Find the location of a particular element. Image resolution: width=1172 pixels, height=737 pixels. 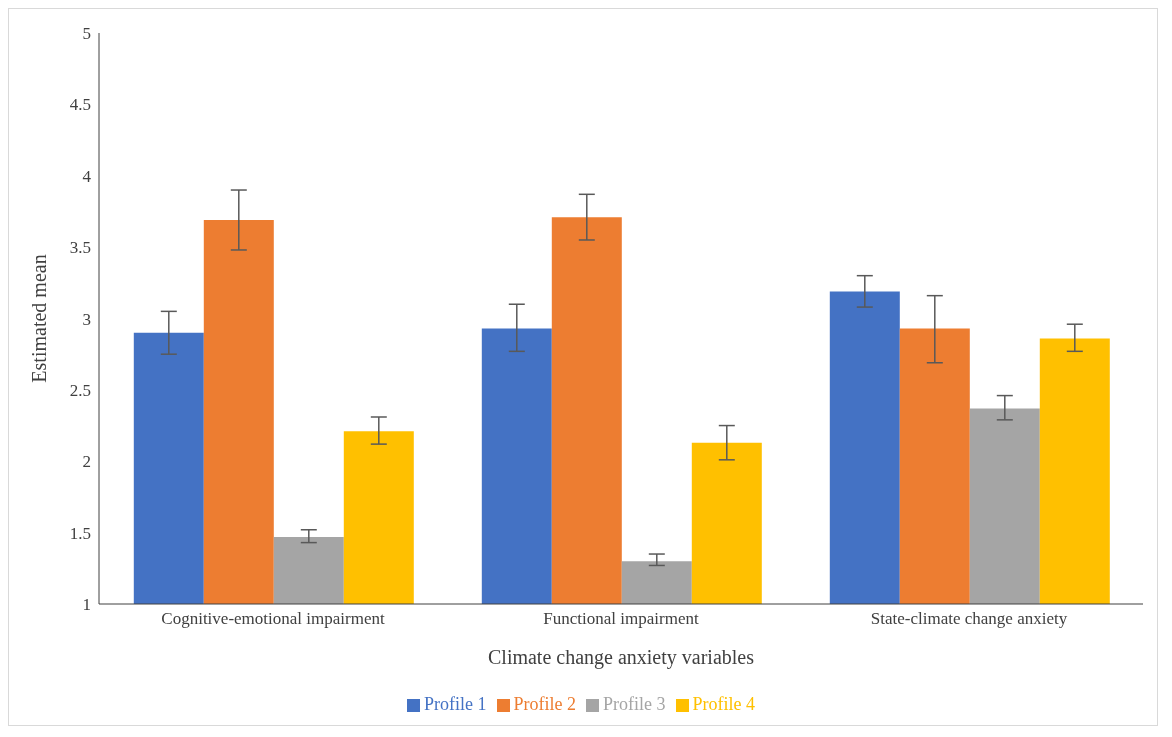

y-tick-label: 3 is located at coordinates (86, 319).